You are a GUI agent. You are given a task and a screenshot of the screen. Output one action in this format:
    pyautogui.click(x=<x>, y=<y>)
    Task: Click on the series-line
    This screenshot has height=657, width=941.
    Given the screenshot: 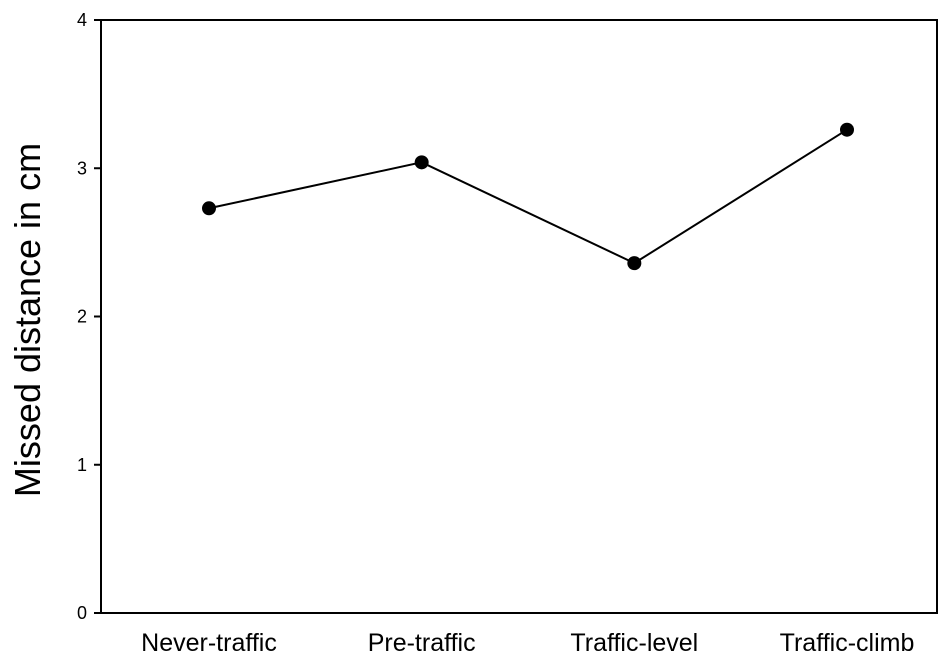 What is the action you would take?
    pyautogui.click(x=528, y=196)
    